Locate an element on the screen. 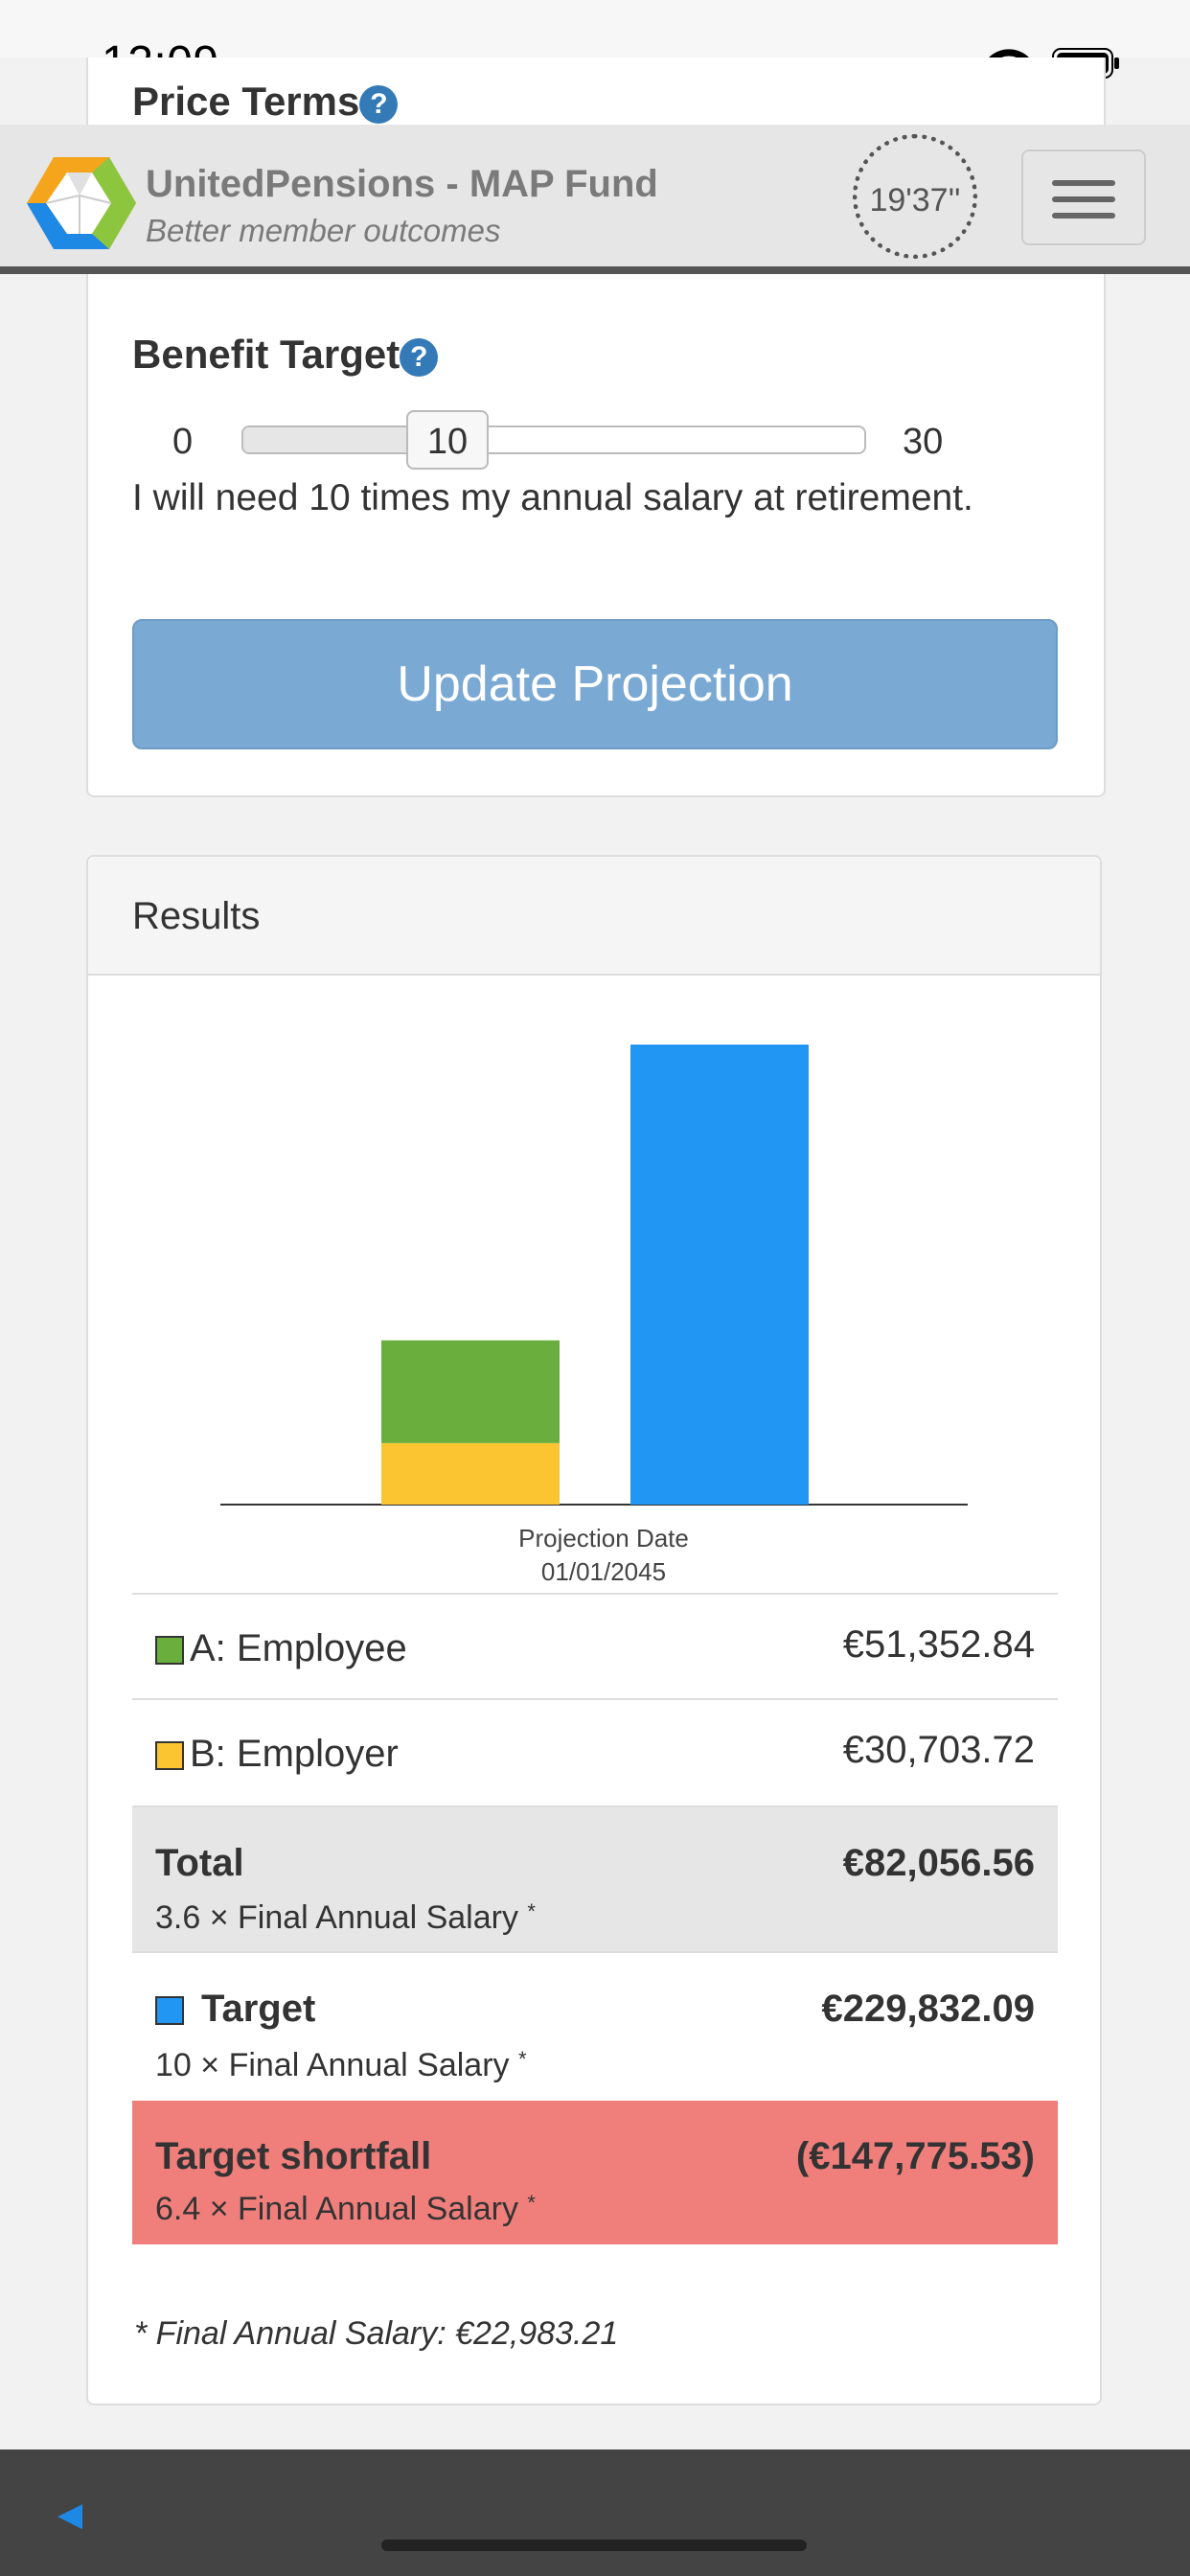 The height and width of the screenshot is (2576, 1190). slider-handle: 10 is located at coordinates (448, 440).